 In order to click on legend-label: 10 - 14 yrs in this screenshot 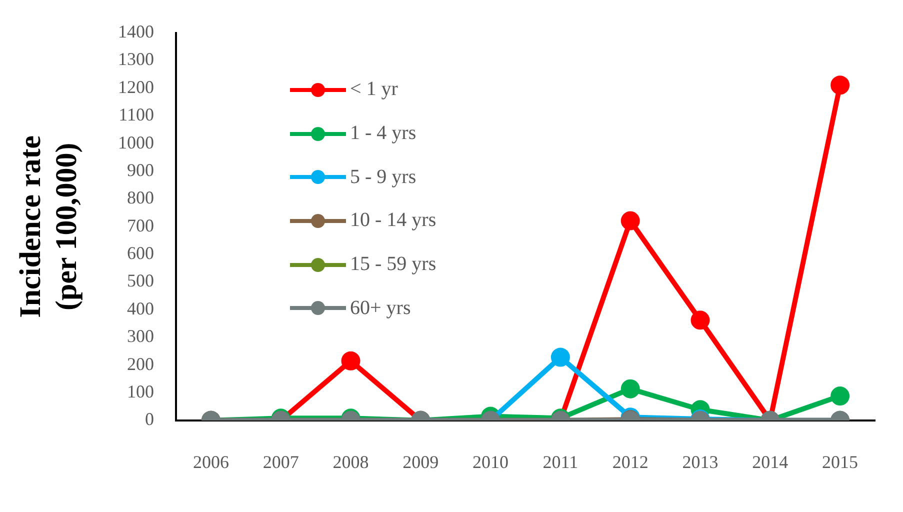, I will do `click(393, 220)`.